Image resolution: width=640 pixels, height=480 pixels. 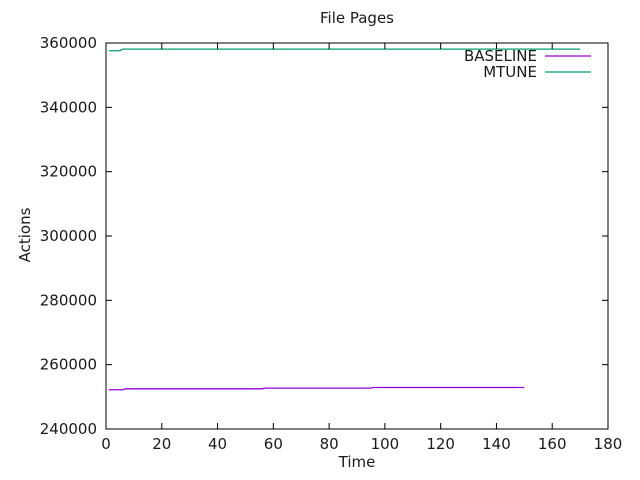 I want to click on series-line-mtune, so click(x=344, y=50).